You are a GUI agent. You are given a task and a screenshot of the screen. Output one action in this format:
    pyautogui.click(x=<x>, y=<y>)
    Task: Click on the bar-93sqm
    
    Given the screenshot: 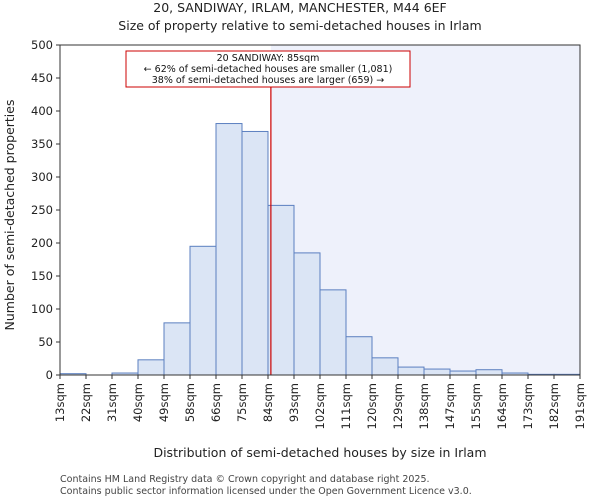 What is the action you would take?
    pyautogui.click(x=307, y=314)
    